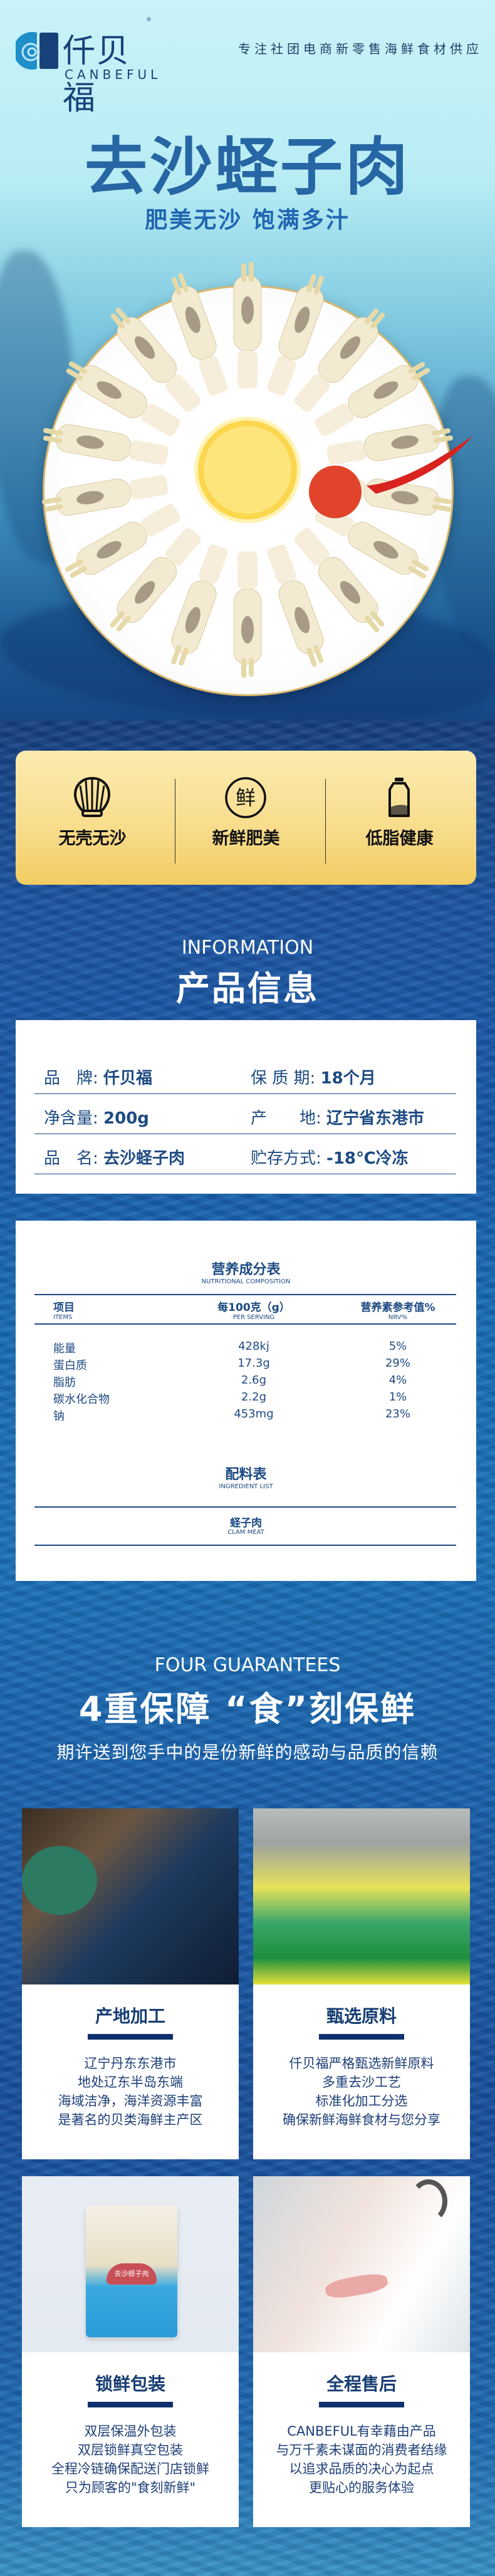 The height and width of the screenshot is (2576, 495). What do you see at coordinates (245, 1074) in the screenshot?
I see `info-row: 品 牌: 仟贝福 保 质 期: 18个月` at bounding box center [245, 1074].